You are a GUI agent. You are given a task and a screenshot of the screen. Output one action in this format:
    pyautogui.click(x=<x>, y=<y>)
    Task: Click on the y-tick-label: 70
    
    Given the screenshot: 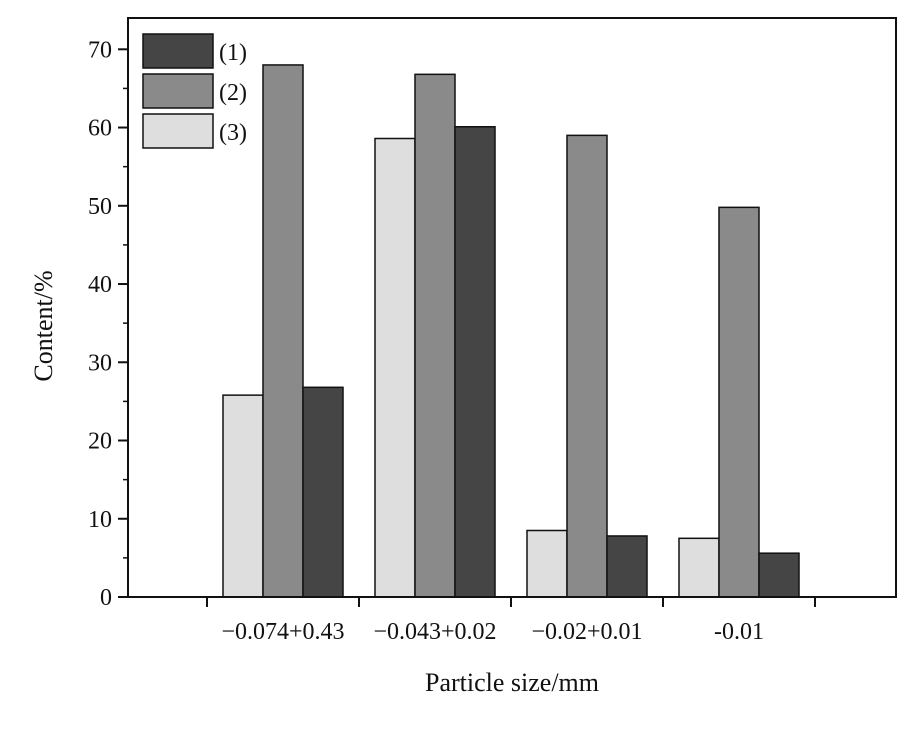 What is the action you would take?
    pyautogui.click(x=100, y=50)
    